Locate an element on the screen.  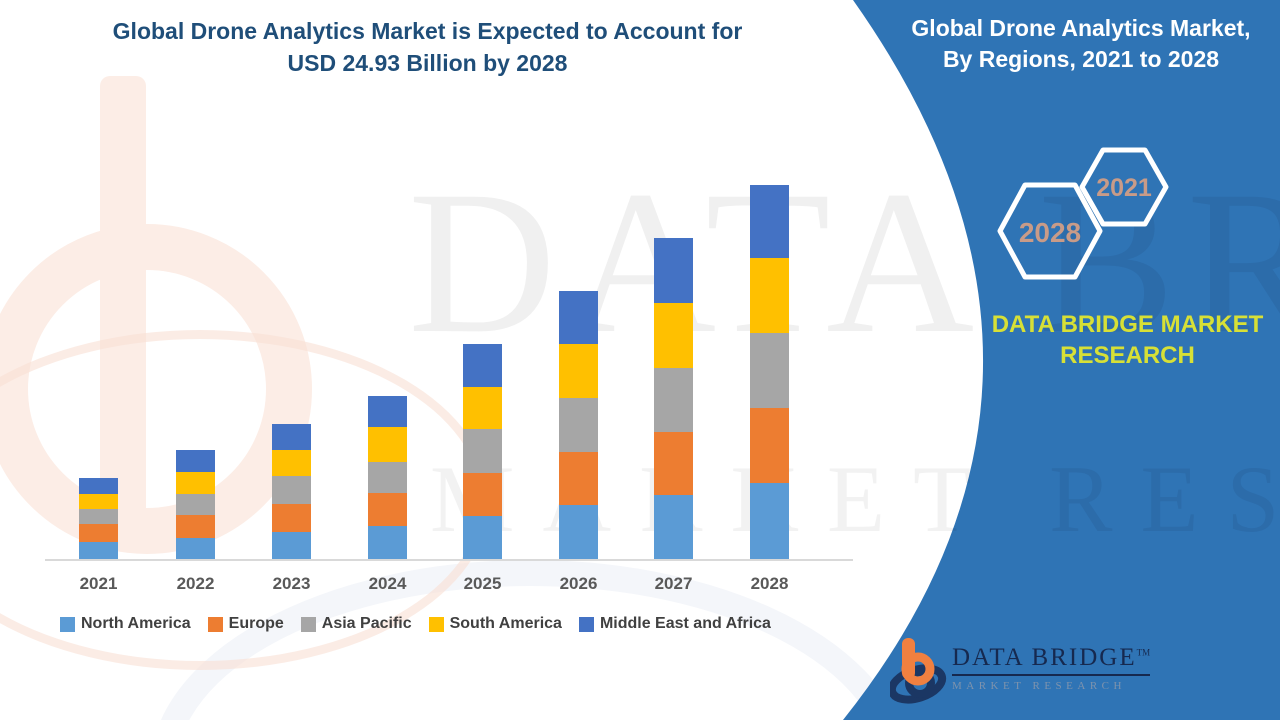
bar-2024 is located at coordinates (387, 477).